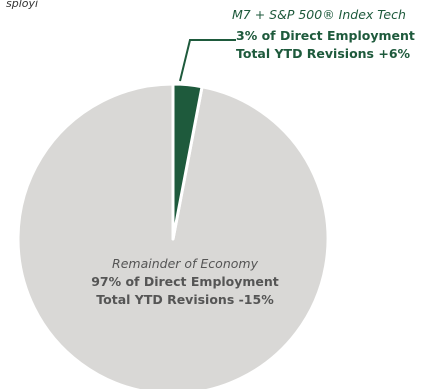 Image resolution: width=443 pixels, height=389 pixels. Describe the element at coordinates (185, 263) in the screenshot. I see `remainder-slice-label: Remainder of Economy` at that location.